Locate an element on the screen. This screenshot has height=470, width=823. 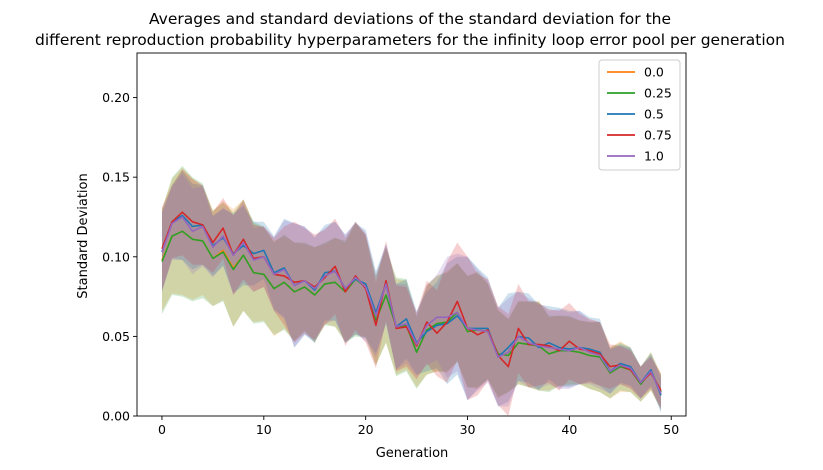
legend: 0.0 0.25 0.5 0.75 1.0 is located at coordinates (639, 115).